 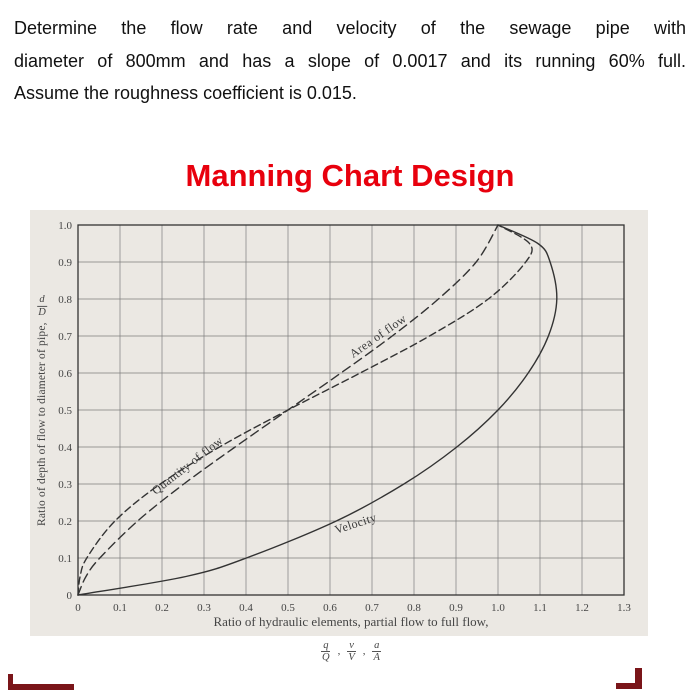 What do you see at coordinates (376, 658) in the screenshot?
I see `fraction-denominator: A` at bounding box center [376, 658].